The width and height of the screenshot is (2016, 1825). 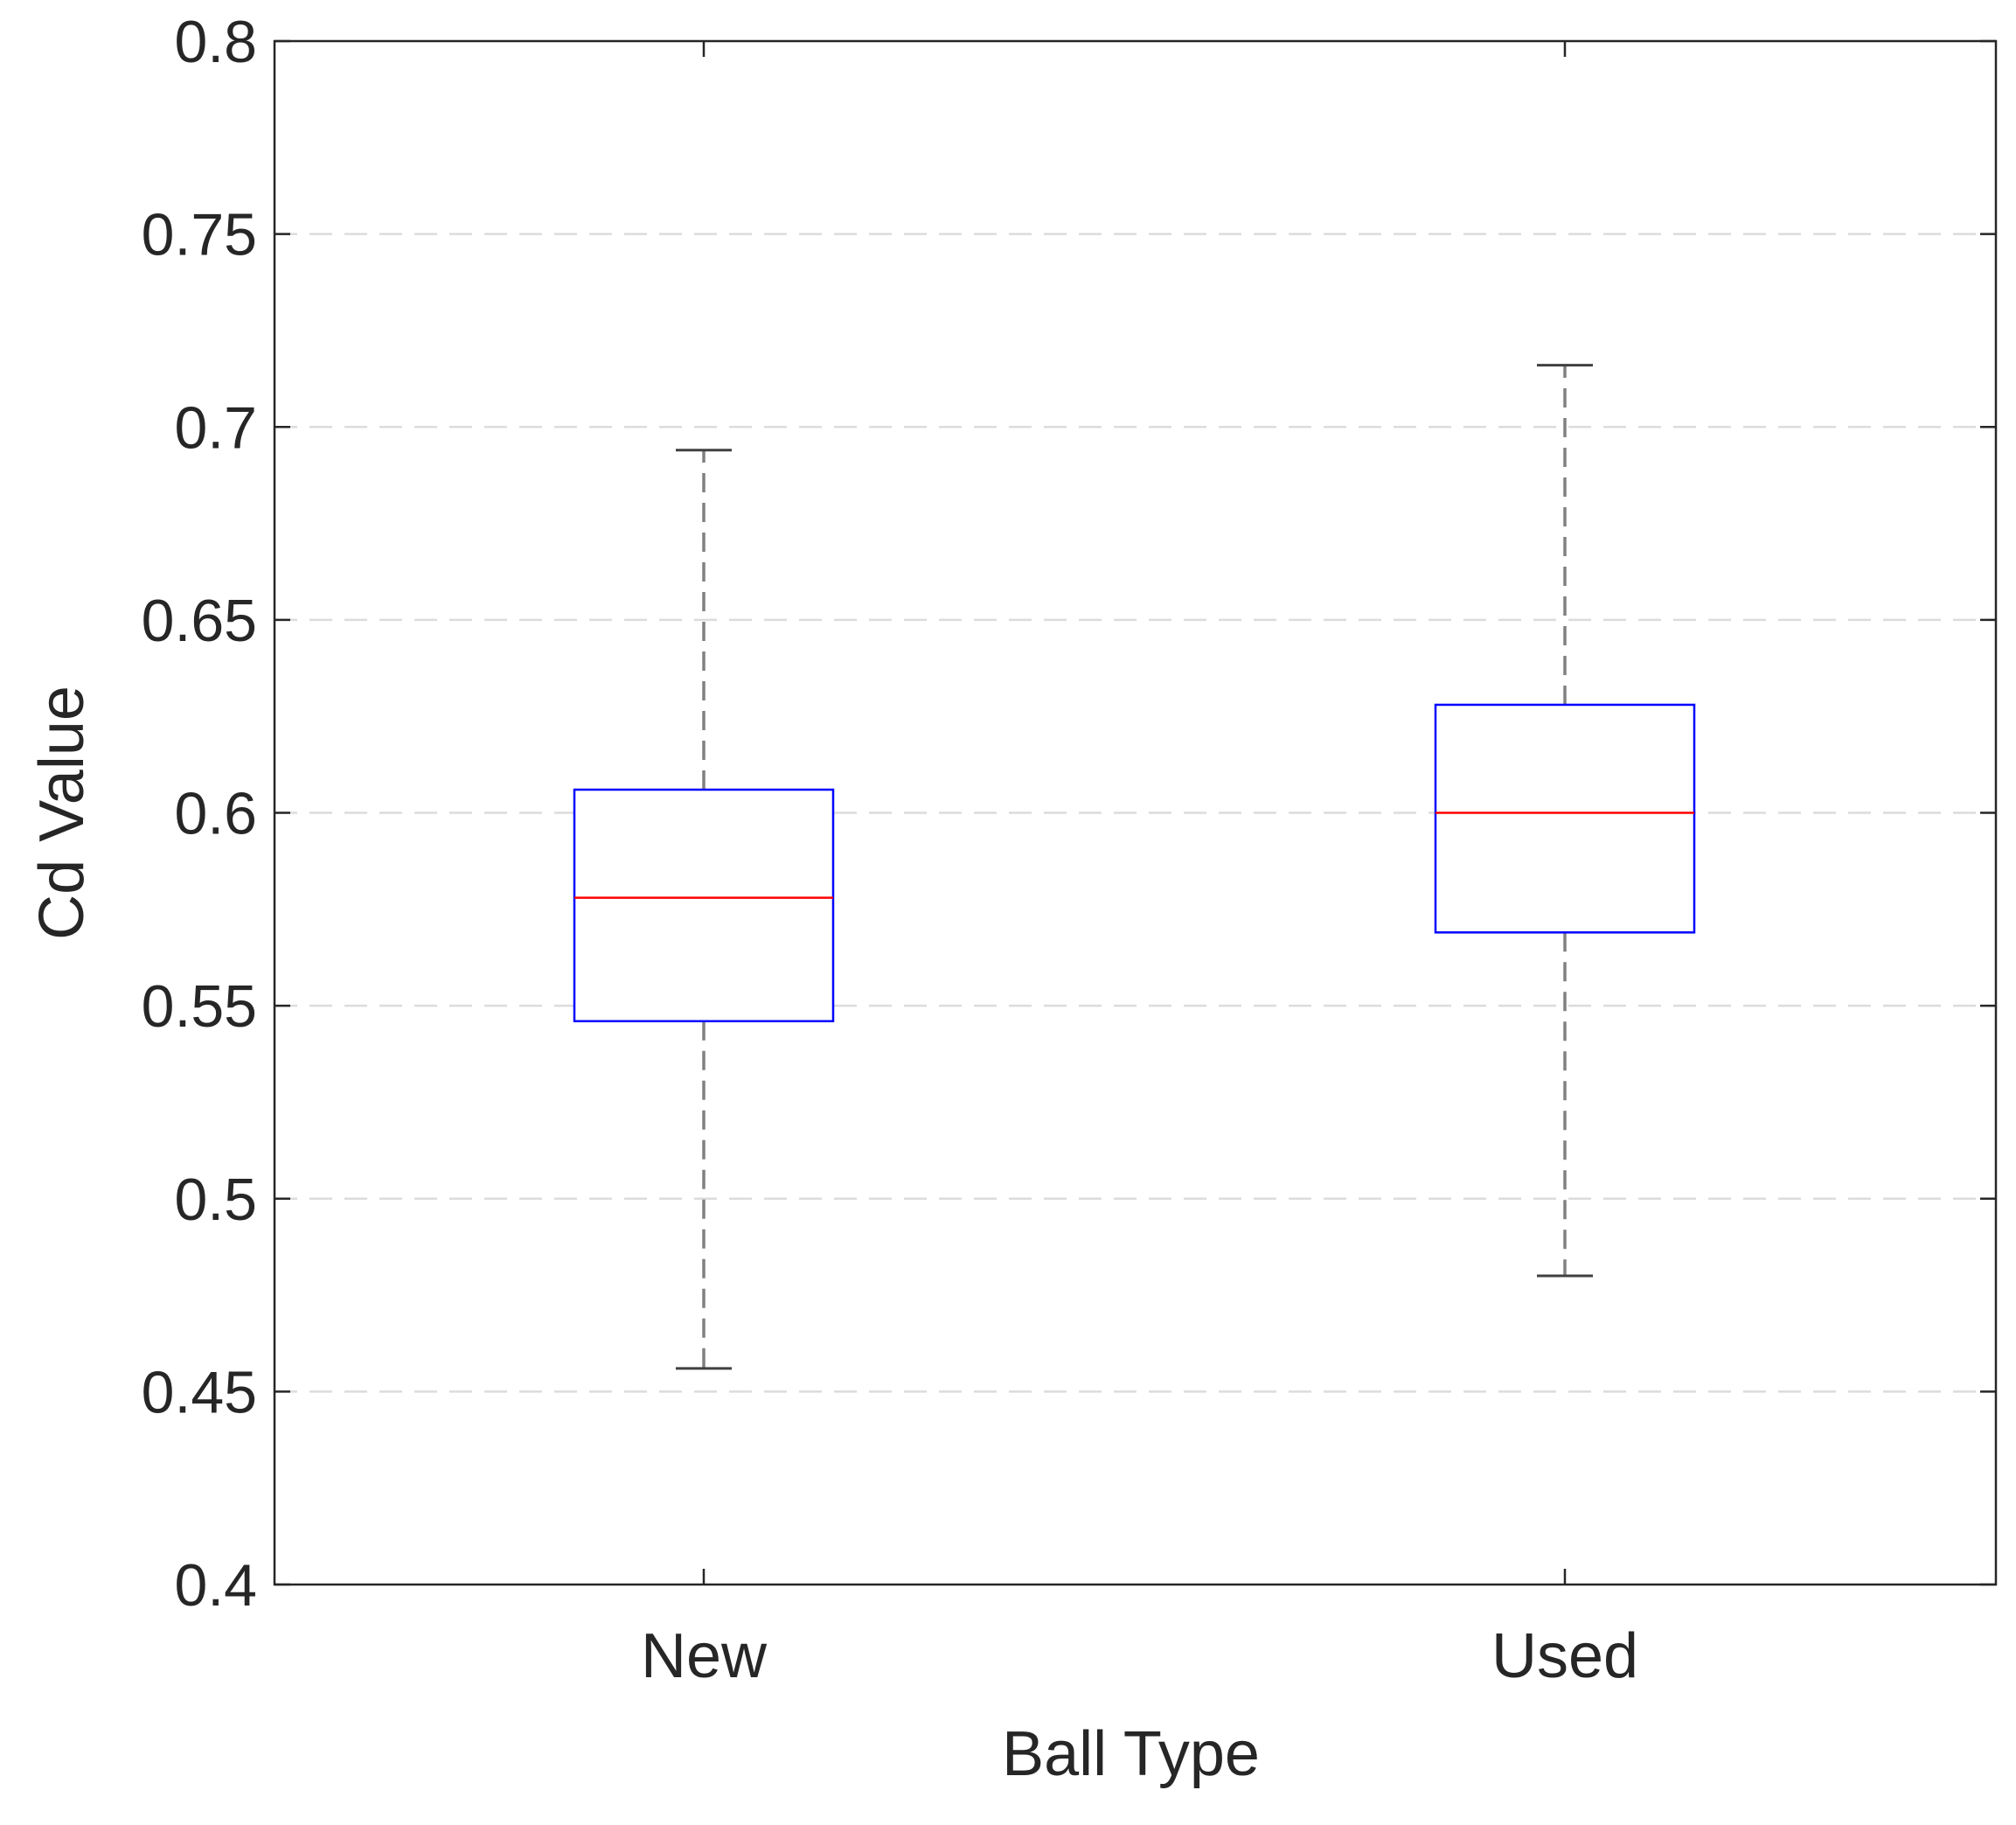 I want to click on x-tick-label: New, so click(x=704, y=1656).